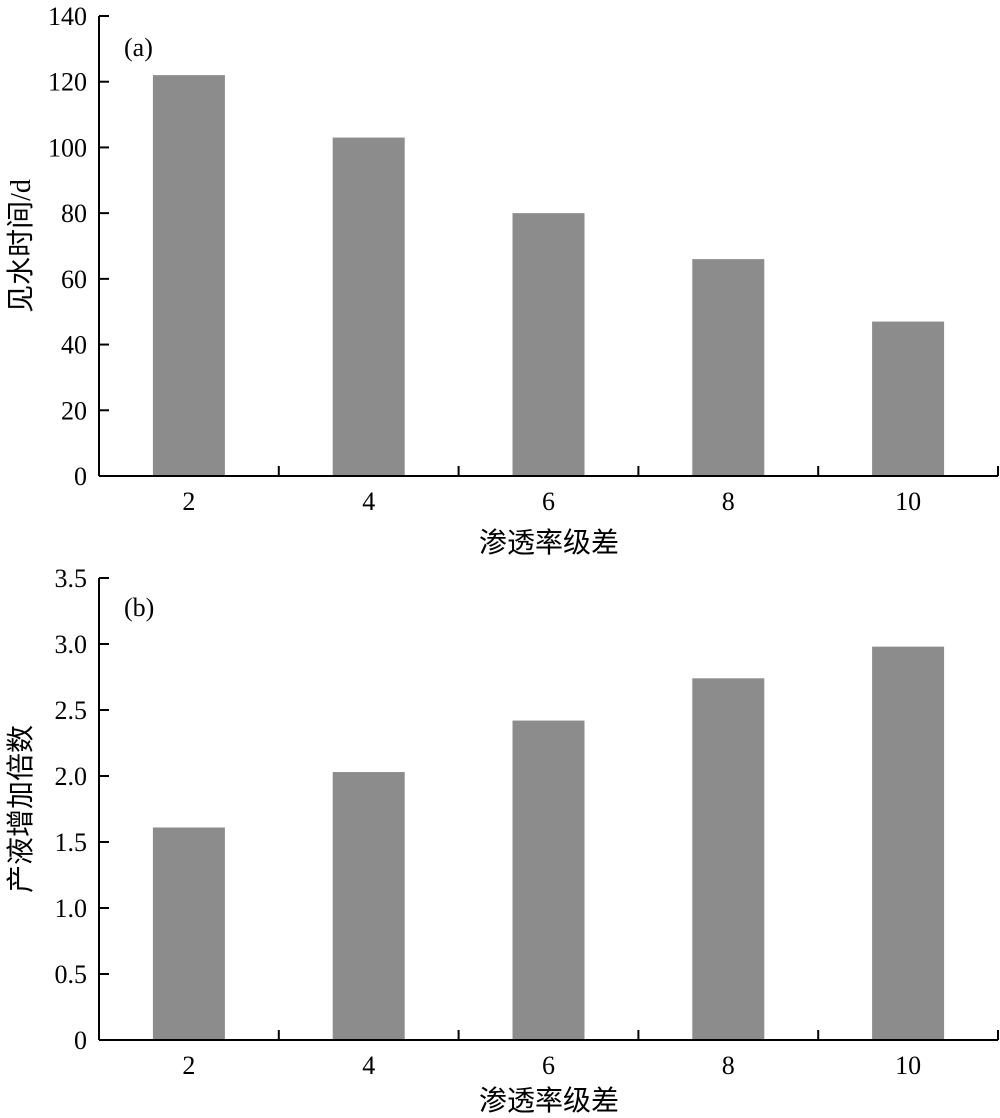 Image resolution: width=1000 pixels, height=1118 pixels. What do you see at coordinates (71, 776) in the screenshot?
I see `panel-b-y-tick-label: 2.0` at bounding box center [71, 776].